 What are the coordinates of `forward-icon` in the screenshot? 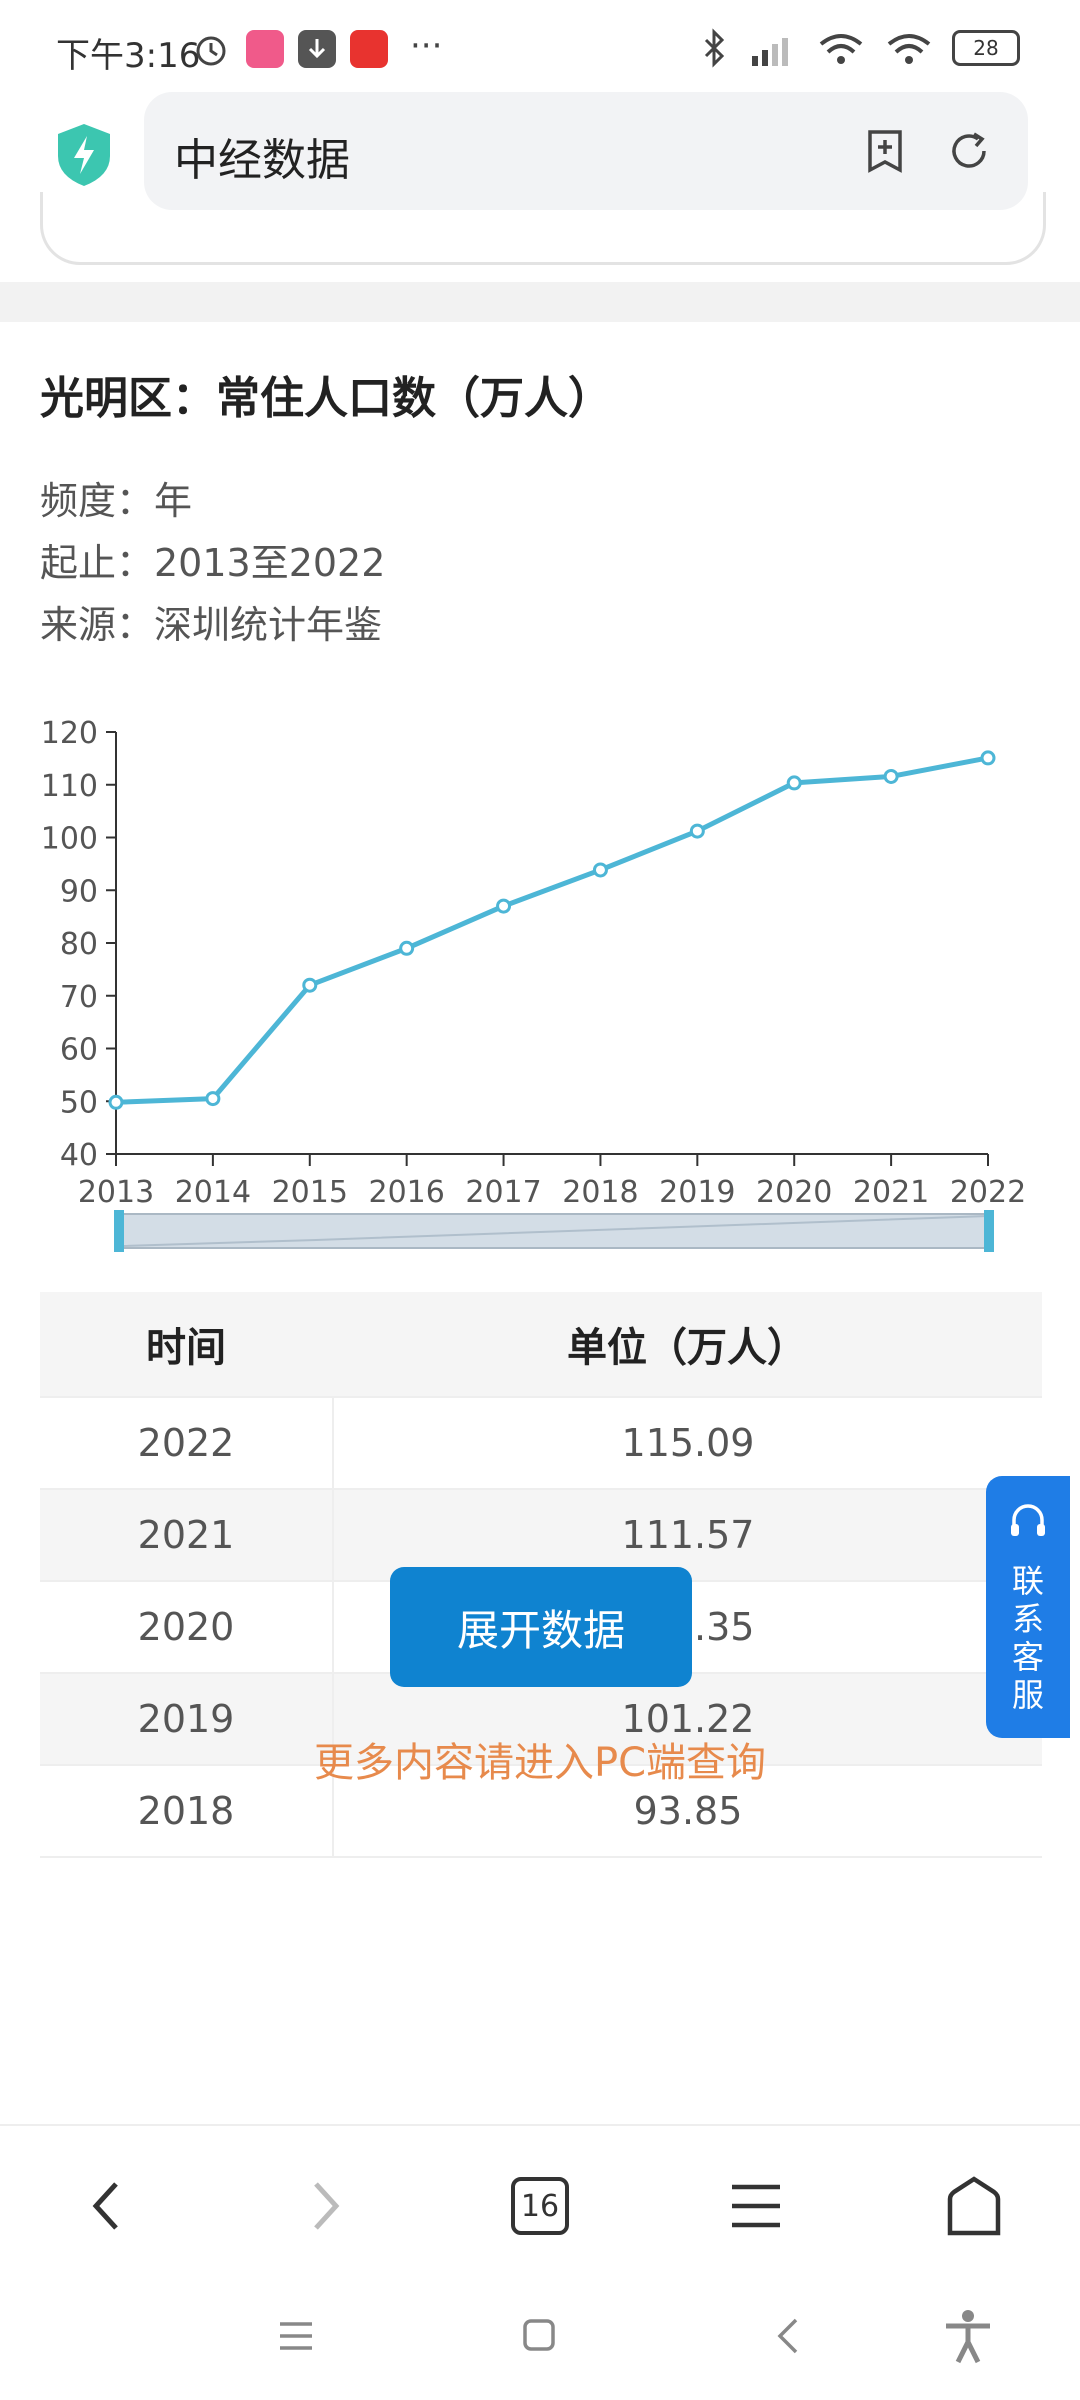 It's located at (327, 2206).